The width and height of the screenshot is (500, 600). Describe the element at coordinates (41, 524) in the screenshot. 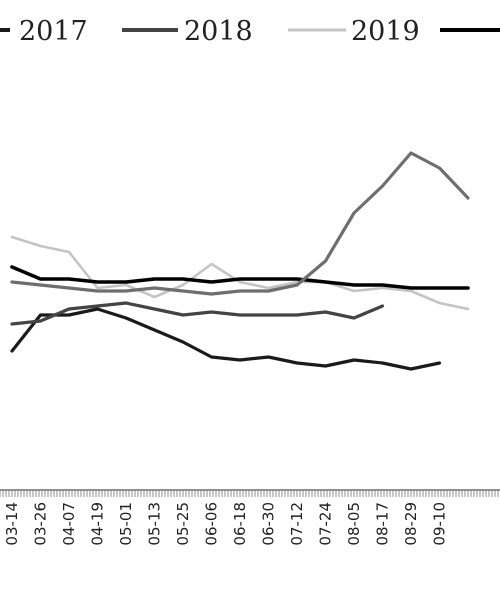

I see `x-tick-label: 03-26` at that location.